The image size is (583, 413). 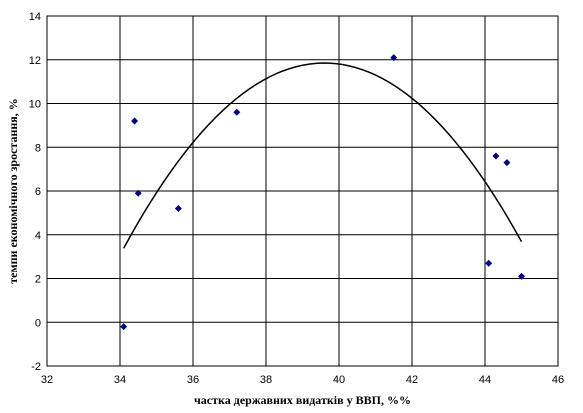 I want to click on x-tick-label: 32, so click(x=47, y=380).